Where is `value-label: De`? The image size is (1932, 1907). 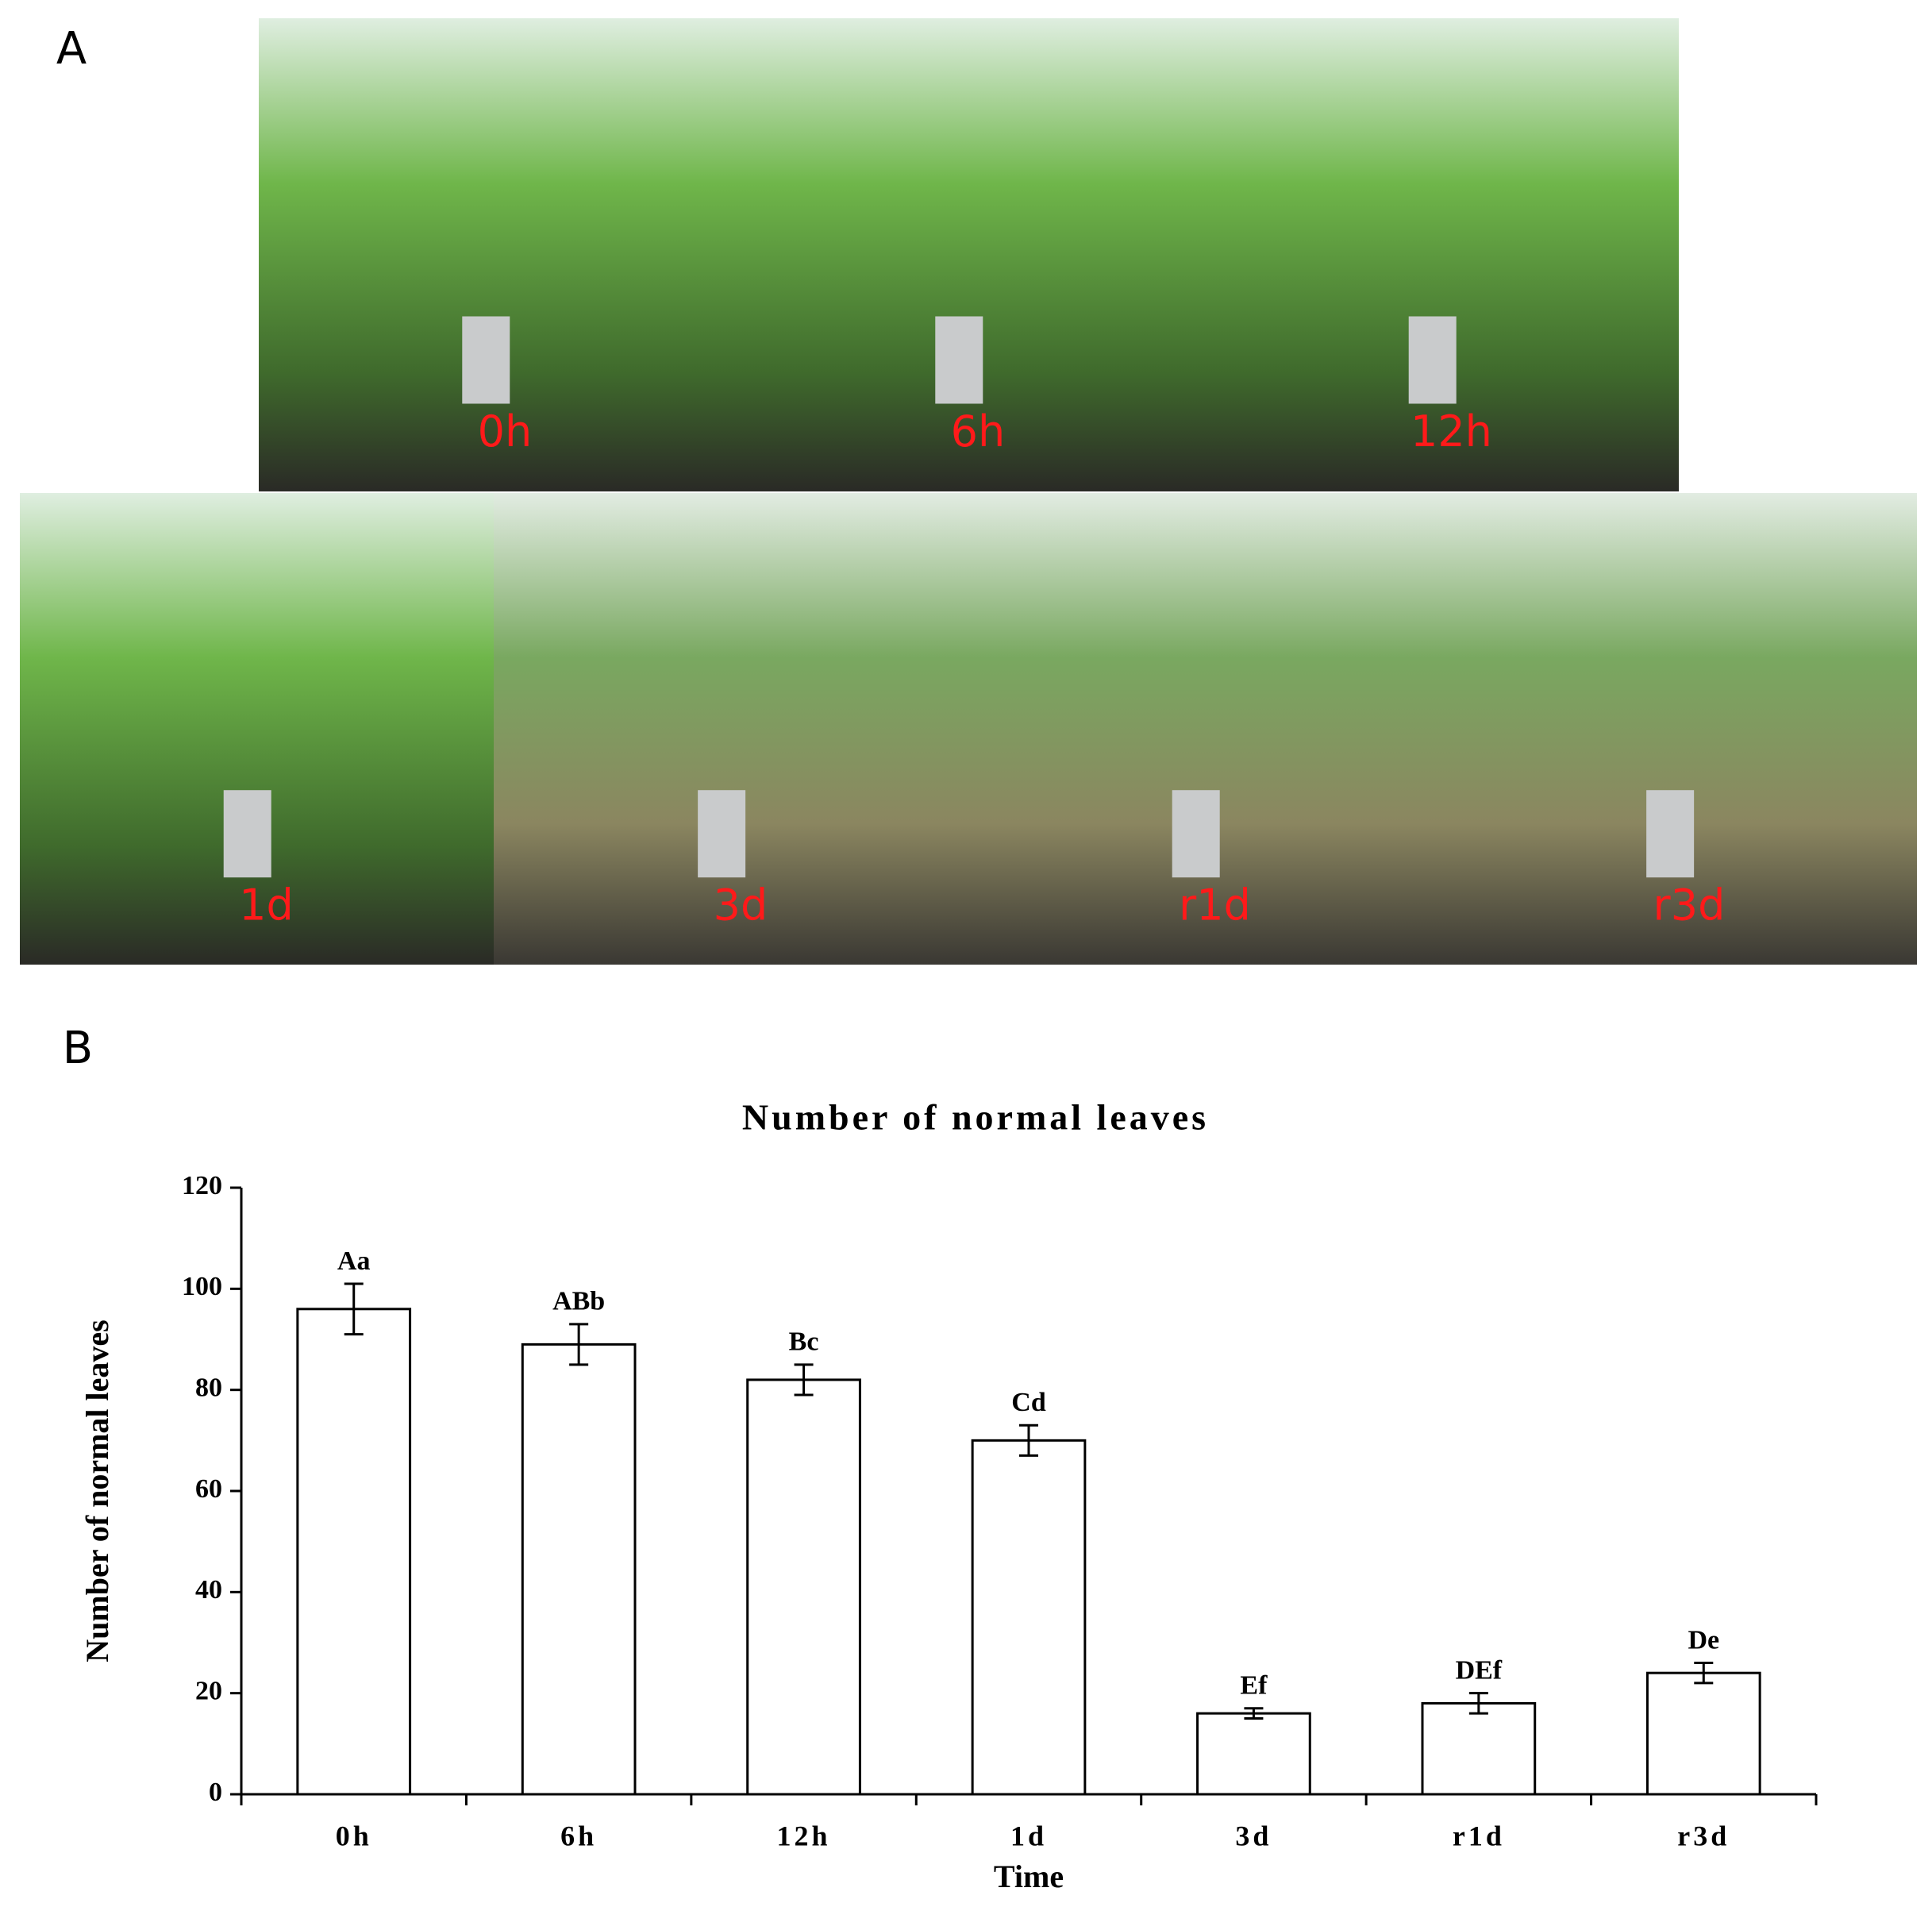
value-label: De is located at coordinates (1703, 1640).